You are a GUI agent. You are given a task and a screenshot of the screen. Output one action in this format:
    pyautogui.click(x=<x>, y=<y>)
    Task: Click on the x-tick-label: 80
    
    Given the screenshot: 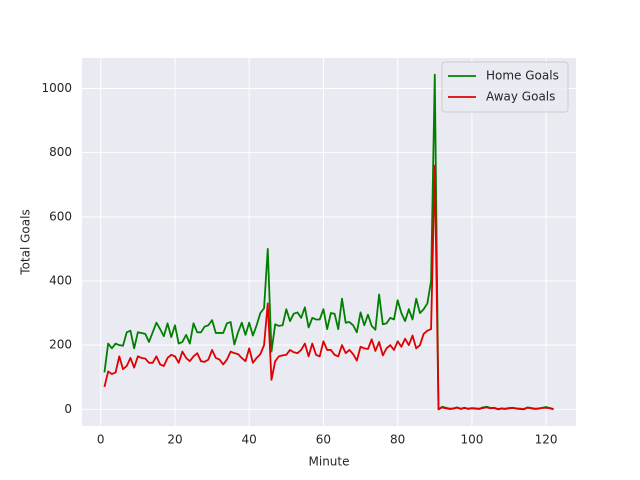 What is the action you would take?
    pyautogui.click(x=397, y=440)
    